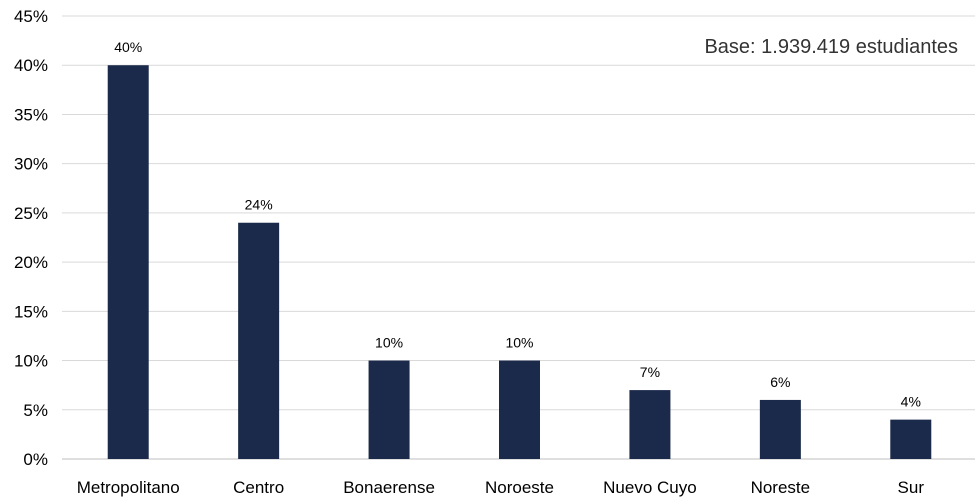 This screenshot has width=977, height=497. What do you see at coordinates (31, 238) in the screenshot?
I see `y-axis: 0% 5% 10% 15% 20% 25% 30% 35% 40% 45%` at bounding box center [31, 238].